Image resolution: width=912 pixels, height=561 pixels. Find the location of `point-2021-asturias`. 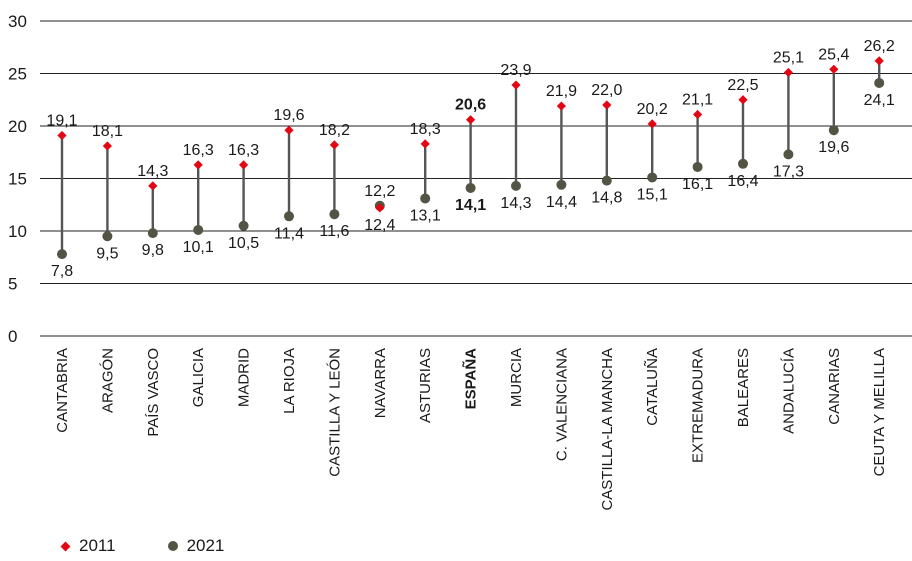

point-2021-asturias is located at coordinates (425, 198).